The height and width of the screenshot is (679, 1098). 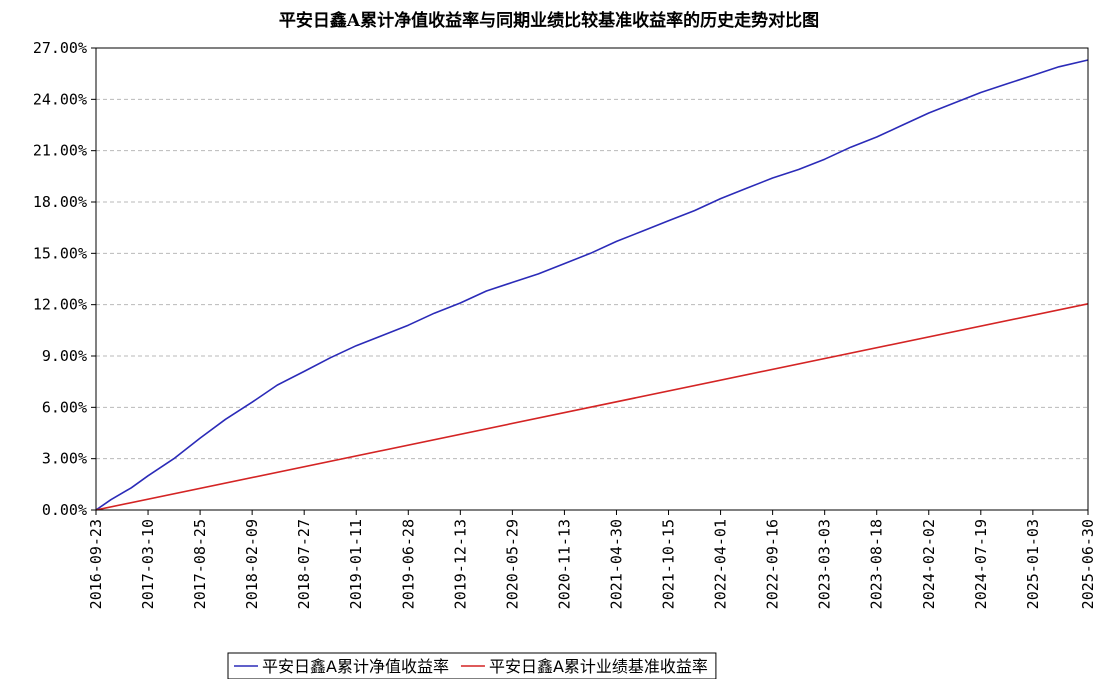 What do you see at coordinates (877, 564) in the screenshot?
I see `x-tick-label: 2023-08-18` at bounding box center [877, 564].